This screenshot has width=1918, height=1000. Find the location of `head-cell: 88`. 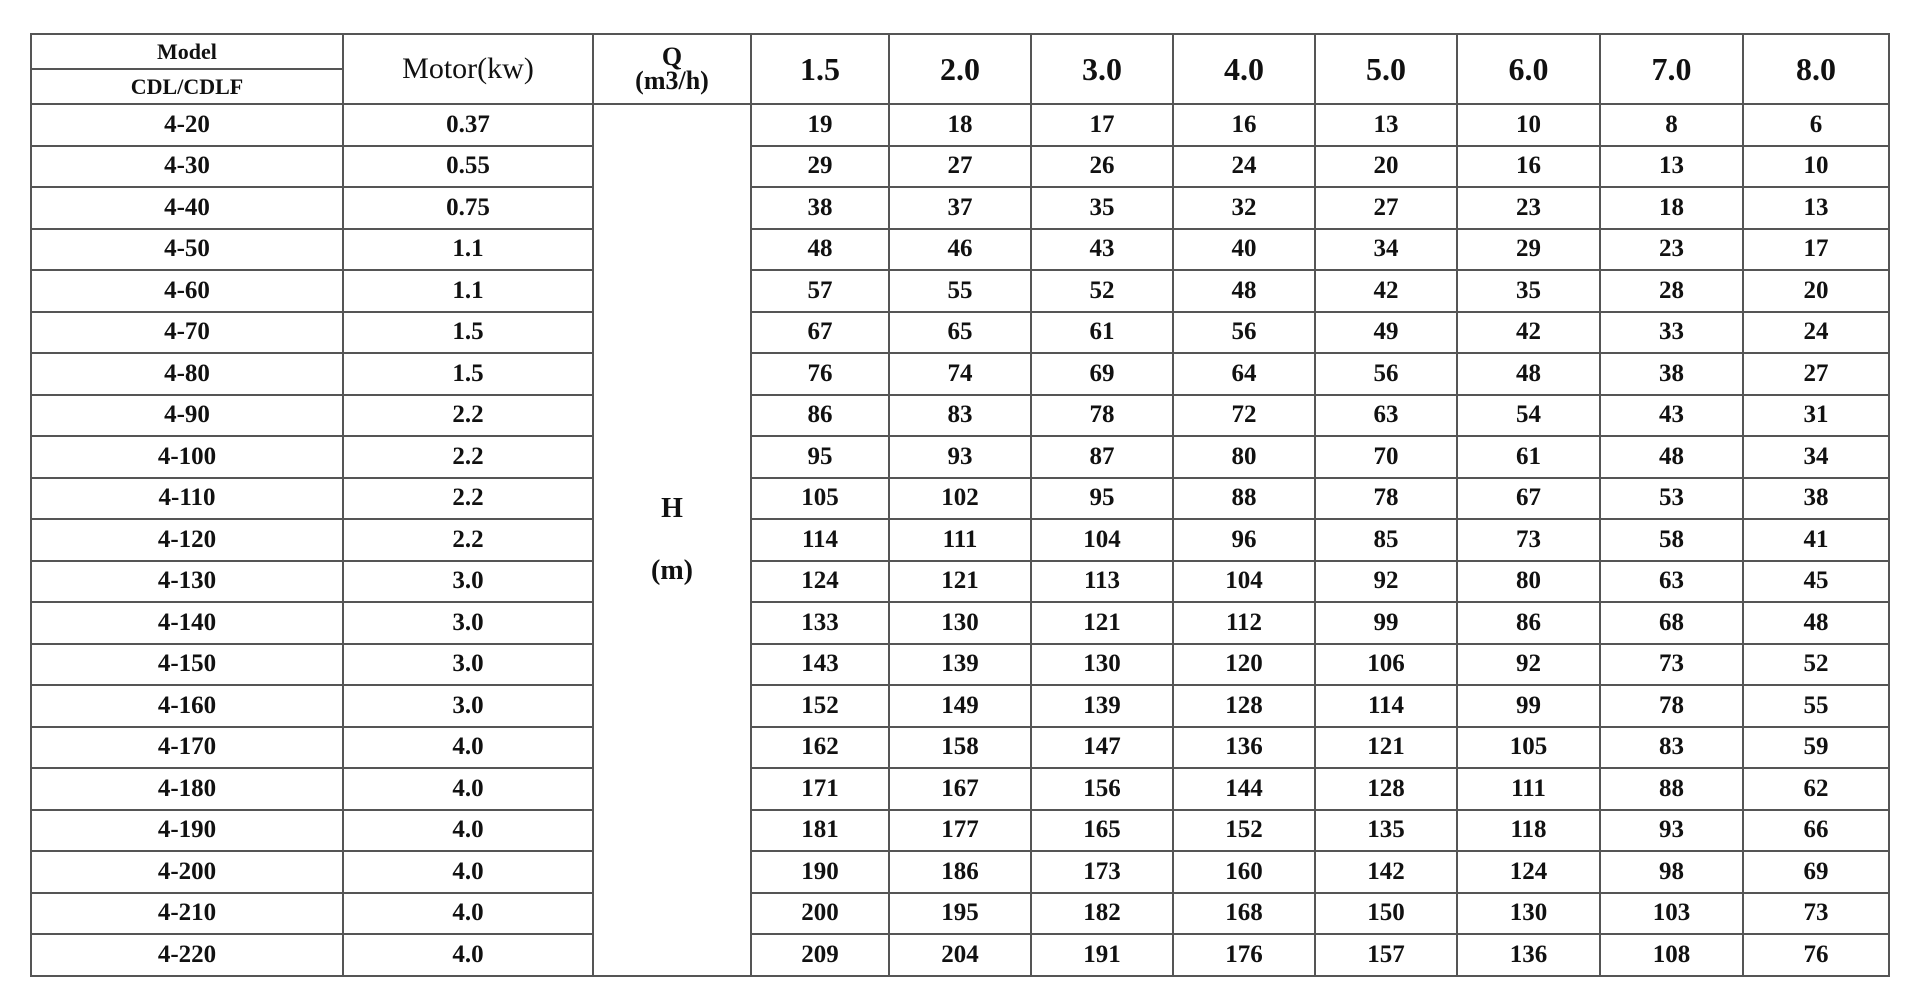

head-cell: 88 is located at coordinates (1244, 498).